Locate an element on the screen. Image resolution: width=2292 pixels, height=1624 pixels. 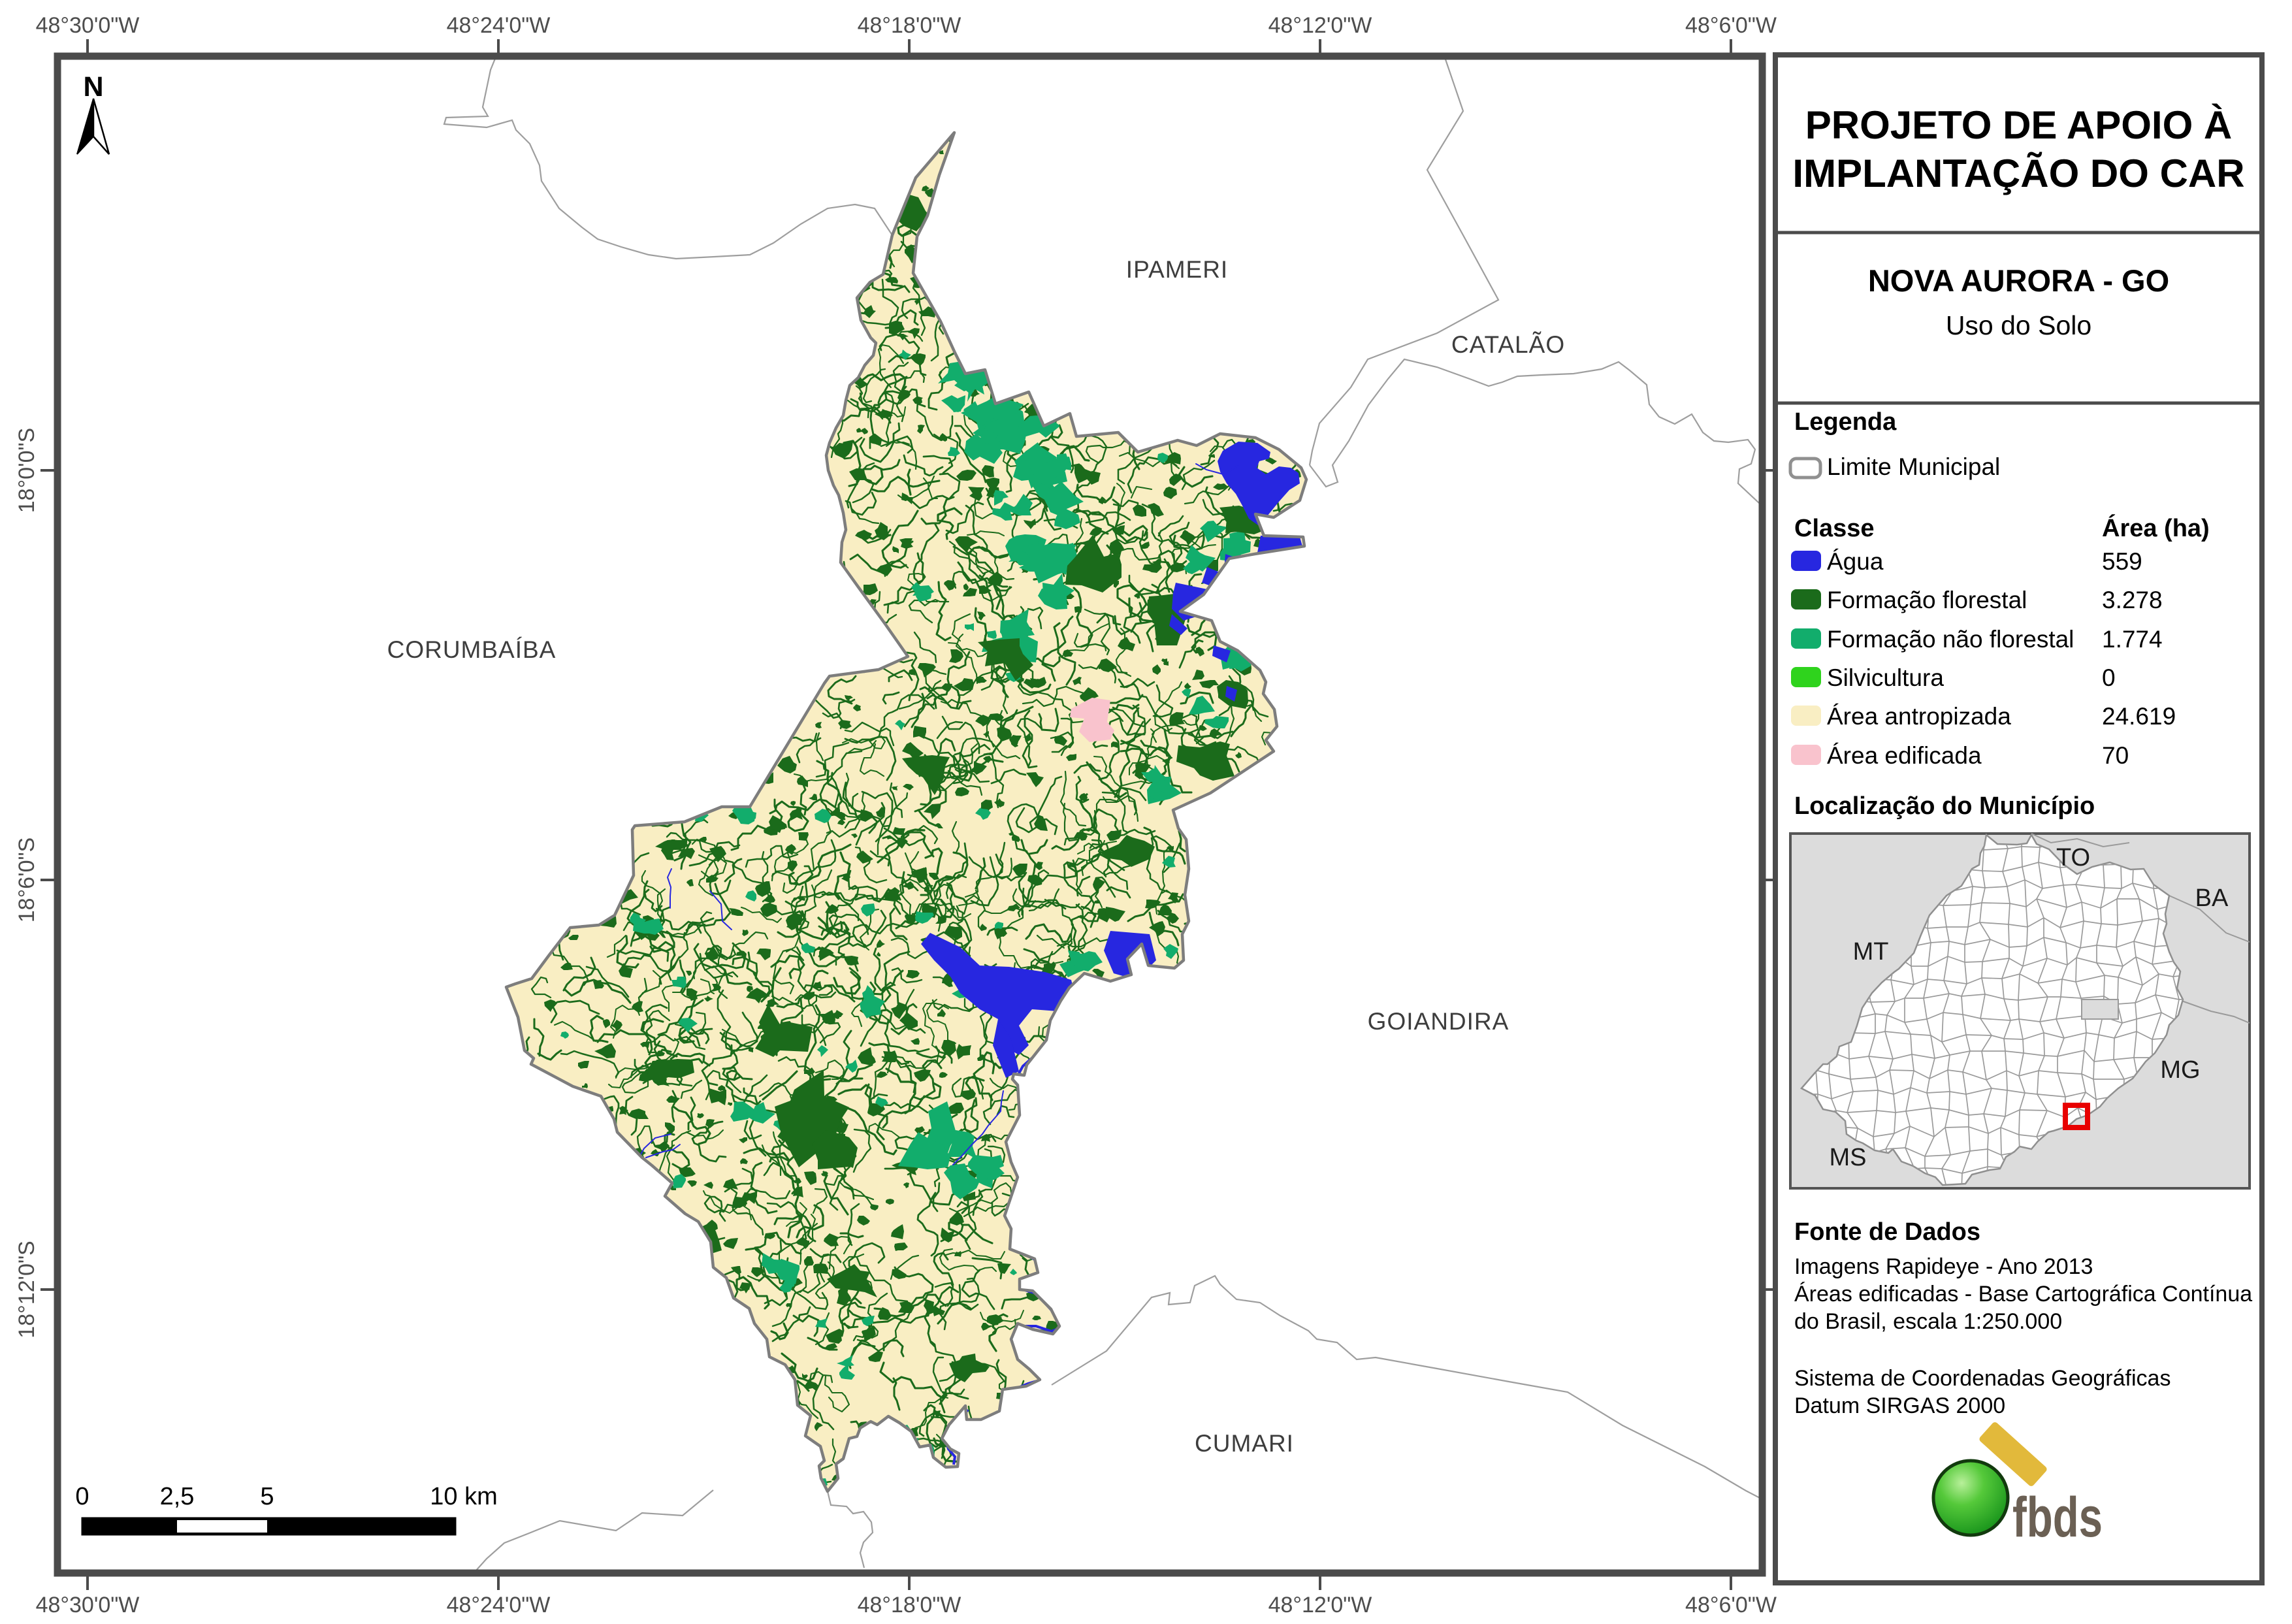
svg-text: 559 is located at coordinates (2122, 561).